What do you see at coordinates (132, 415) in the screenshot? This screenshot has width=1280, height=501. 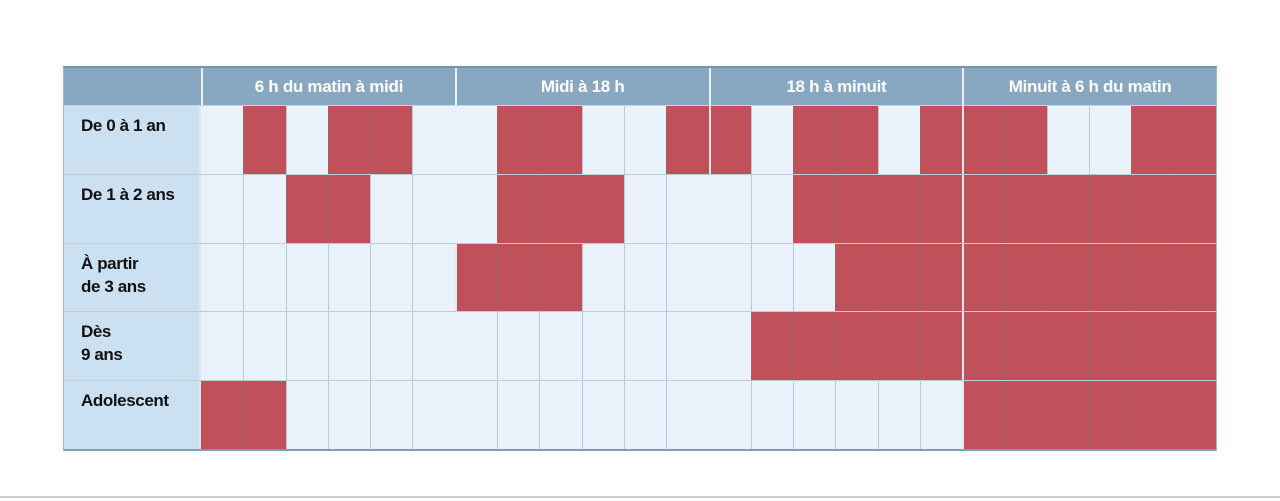 I see `row-label: Adolescent` at bounding box center [132, 415].